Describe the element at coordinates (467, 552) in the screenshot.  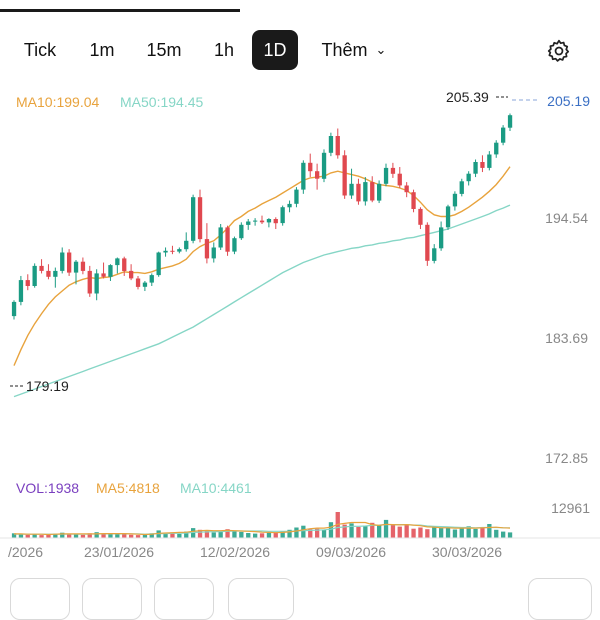
I see `date-axis-label: 30/03/2026` at that location.